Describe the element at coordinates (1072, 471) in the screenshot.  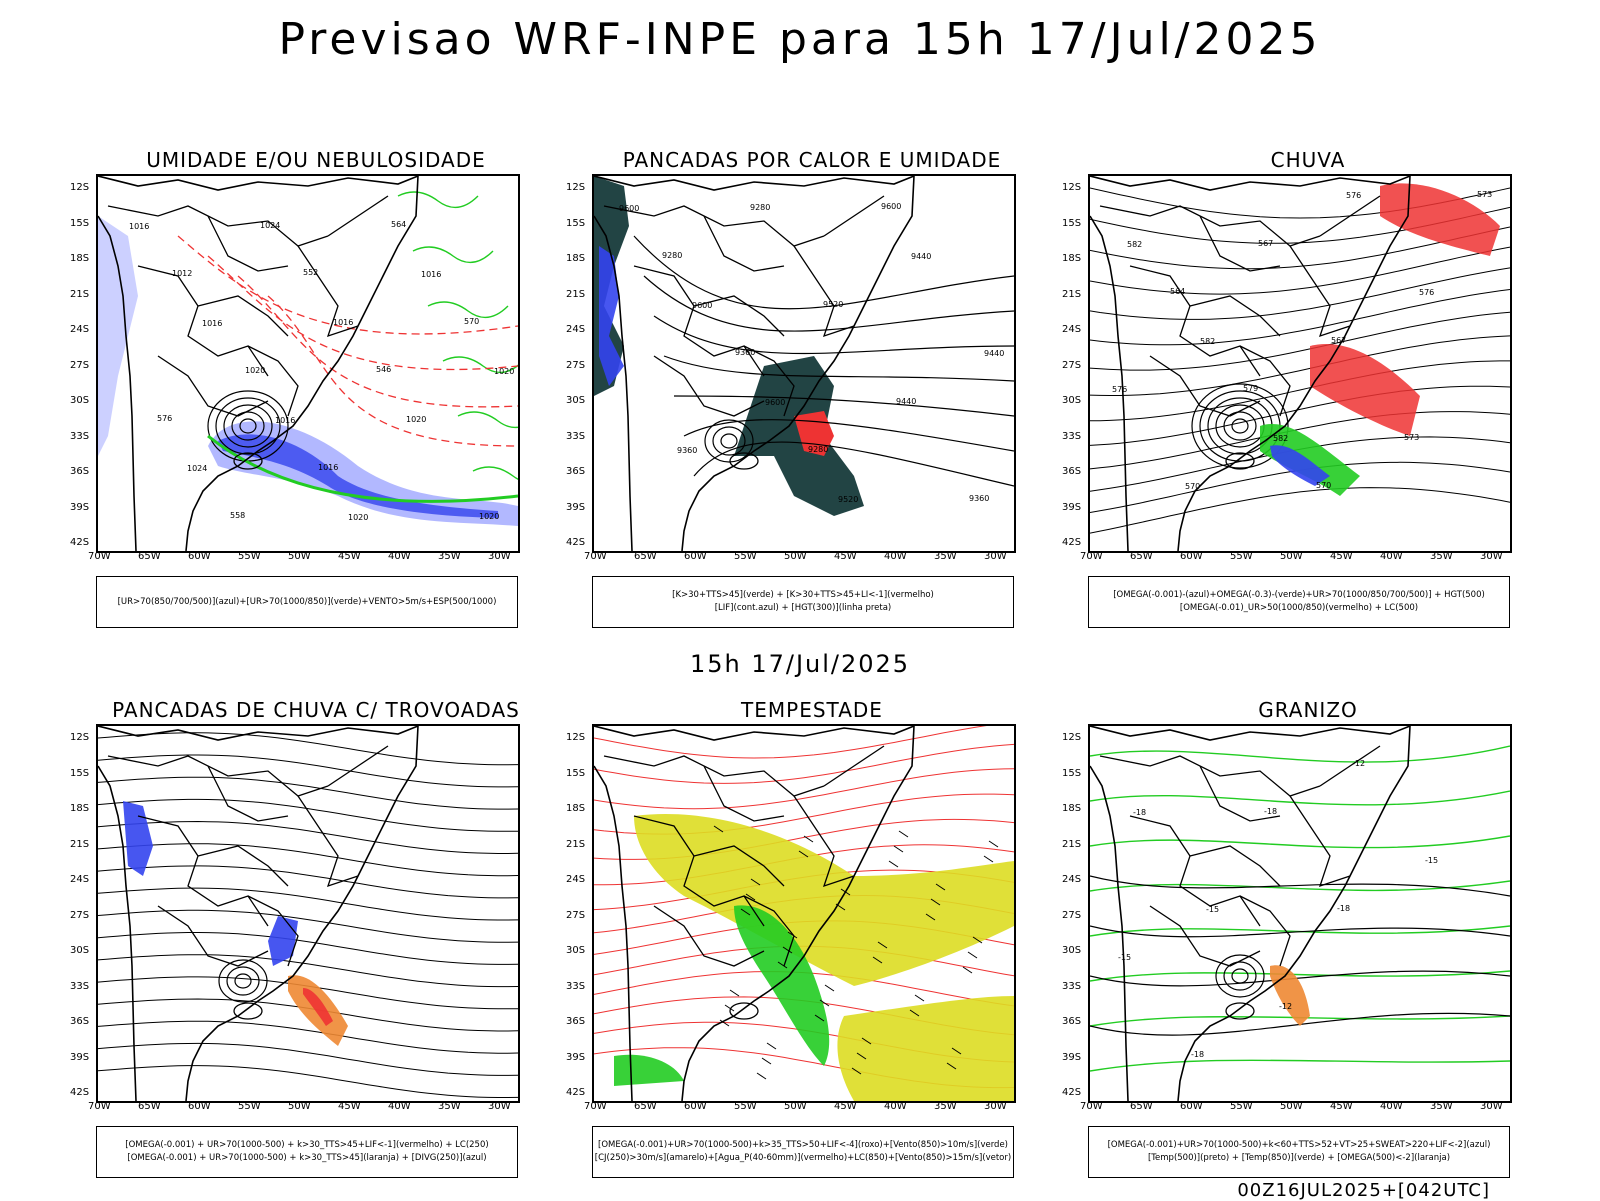
I see `latitude-label: 36S` at that location.